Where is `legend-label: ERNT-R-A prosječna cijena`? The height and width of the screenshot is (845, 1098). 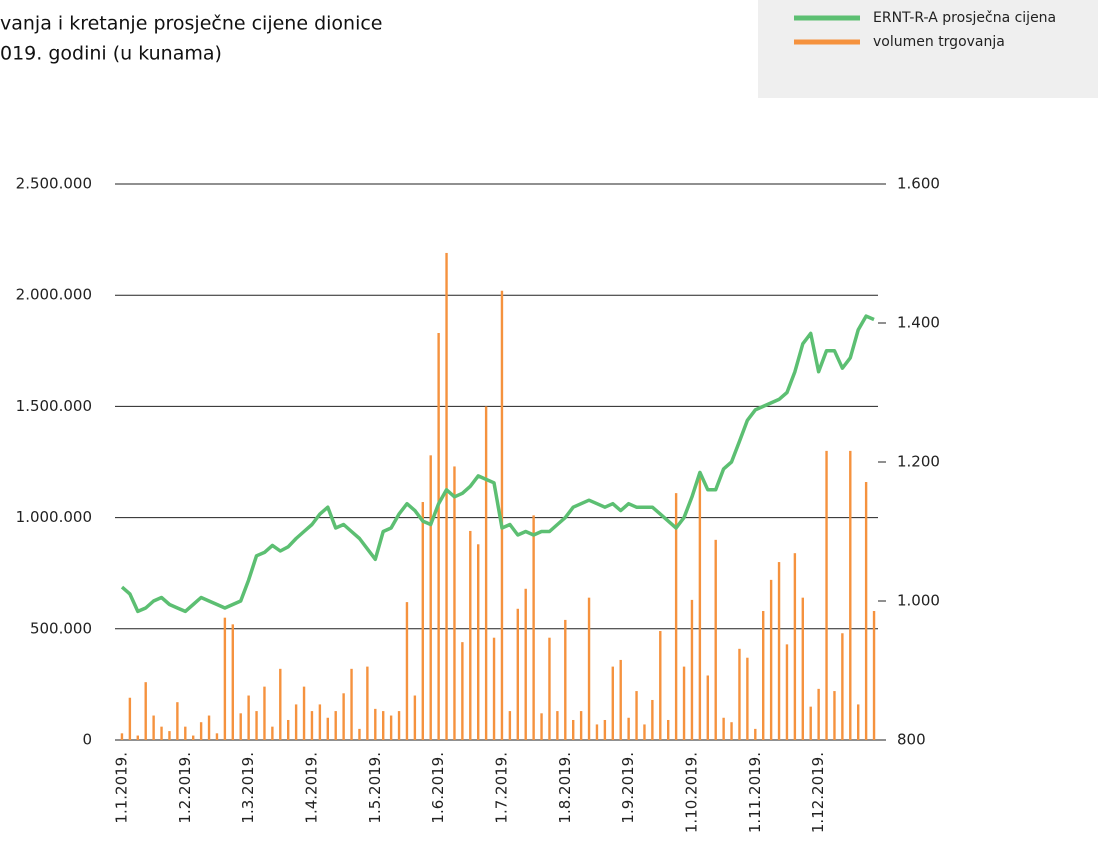 legend-label: ERNT-R-A prosječna cijena is located at coordinates (964, 18).